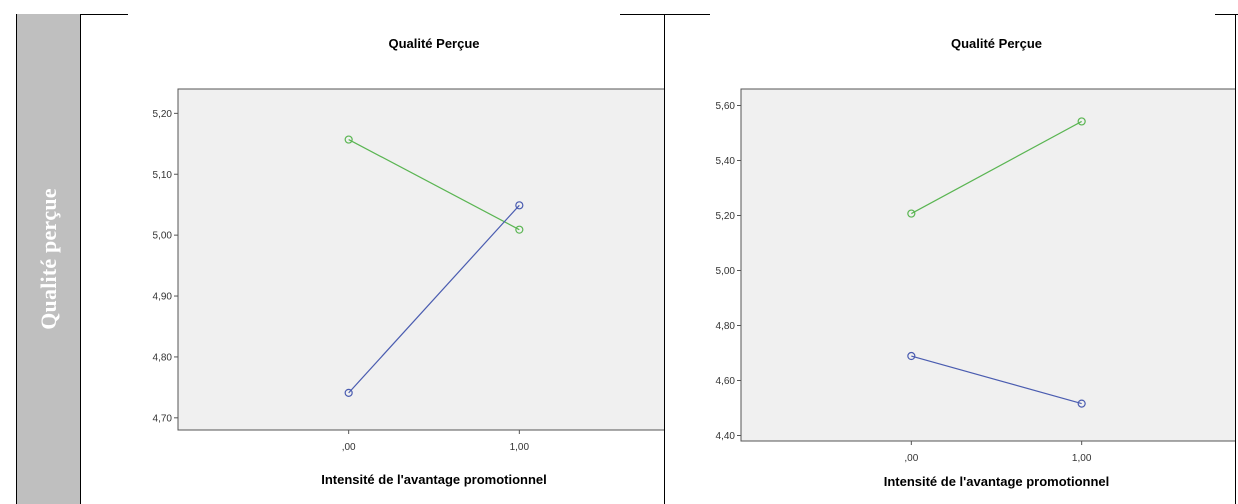 This screenshot has height=504, width=1238. Describe the element at coordinates (1235, 259) in the screenshot. I see `divider-right` at that location.